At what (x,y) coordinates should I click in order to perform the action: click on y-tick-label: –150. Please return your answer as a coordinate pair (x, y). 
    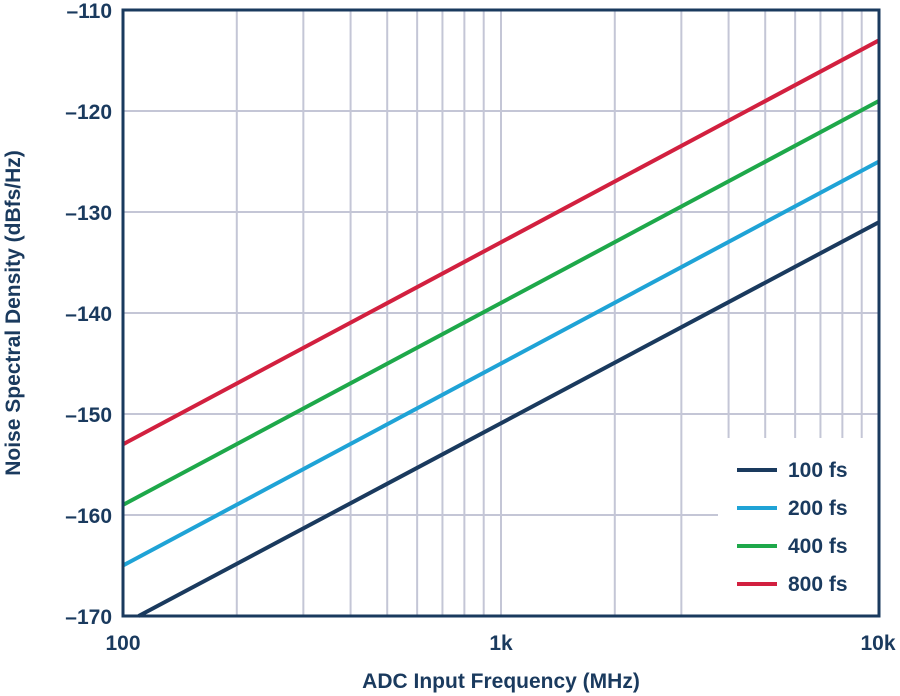
    Looking at the image, I should click on (88, 415).